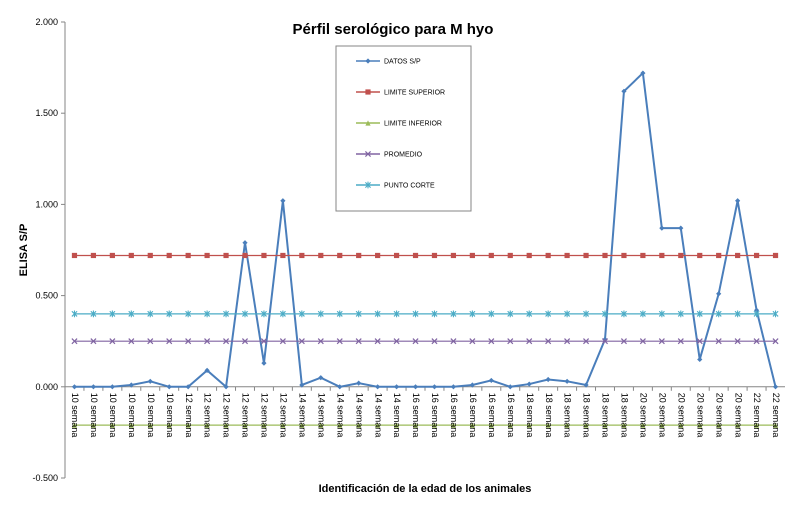 The width and height of the screenshot is (800, 511). I want to click on x-tick-label: 22 semana, so click(757, 415).